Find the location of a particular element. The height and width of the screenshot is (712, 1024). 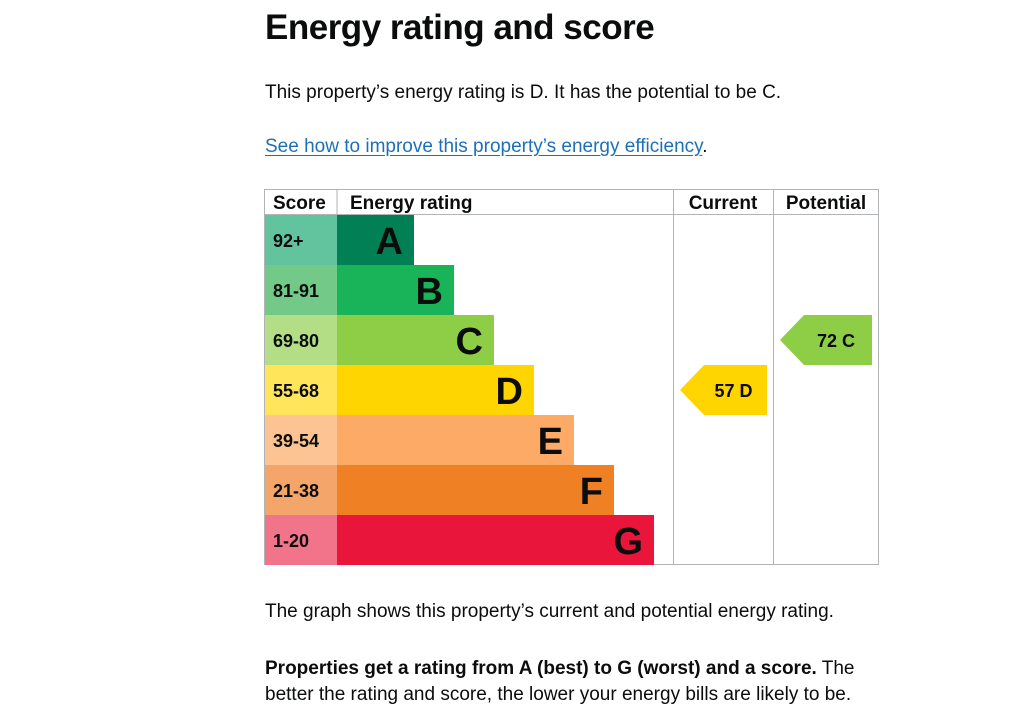

header-current: Current is located at coordinates (723, 203).